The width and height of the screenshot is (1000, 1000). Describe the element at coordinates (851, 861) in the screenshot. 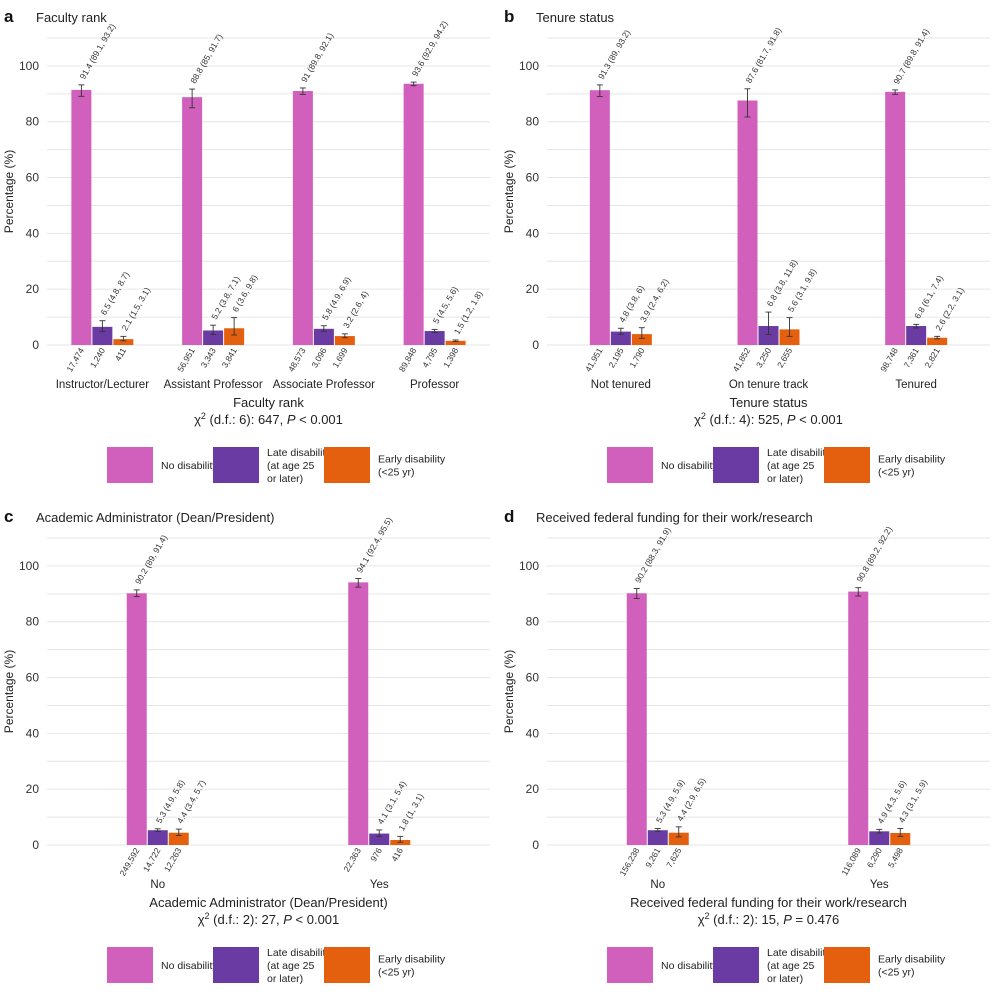

I see `count-label: 116,089` at that location.